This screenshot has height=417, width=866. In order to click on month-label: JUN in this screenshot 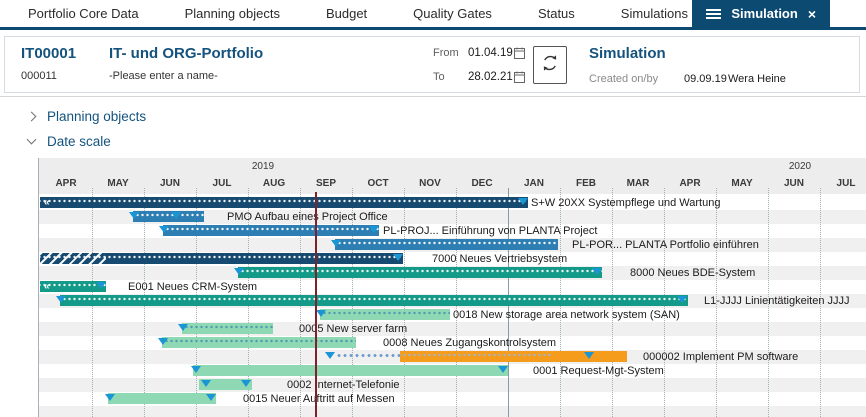, I will do `click(169, 183)`.